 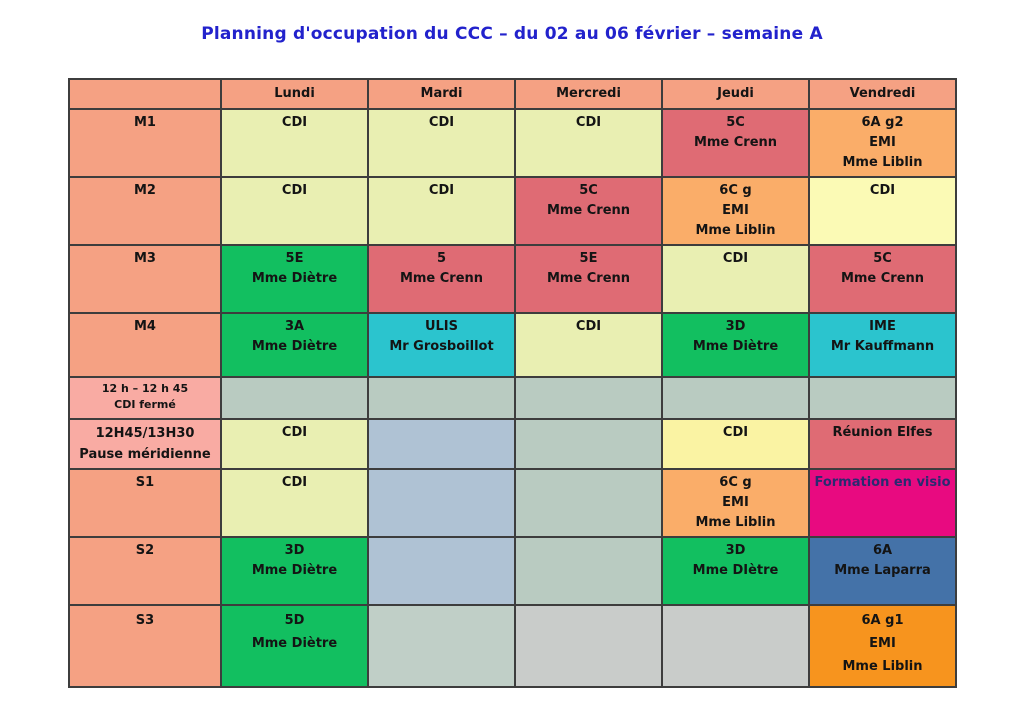 I want to click on row-label-s3: S3, so click(x=146, y=647).